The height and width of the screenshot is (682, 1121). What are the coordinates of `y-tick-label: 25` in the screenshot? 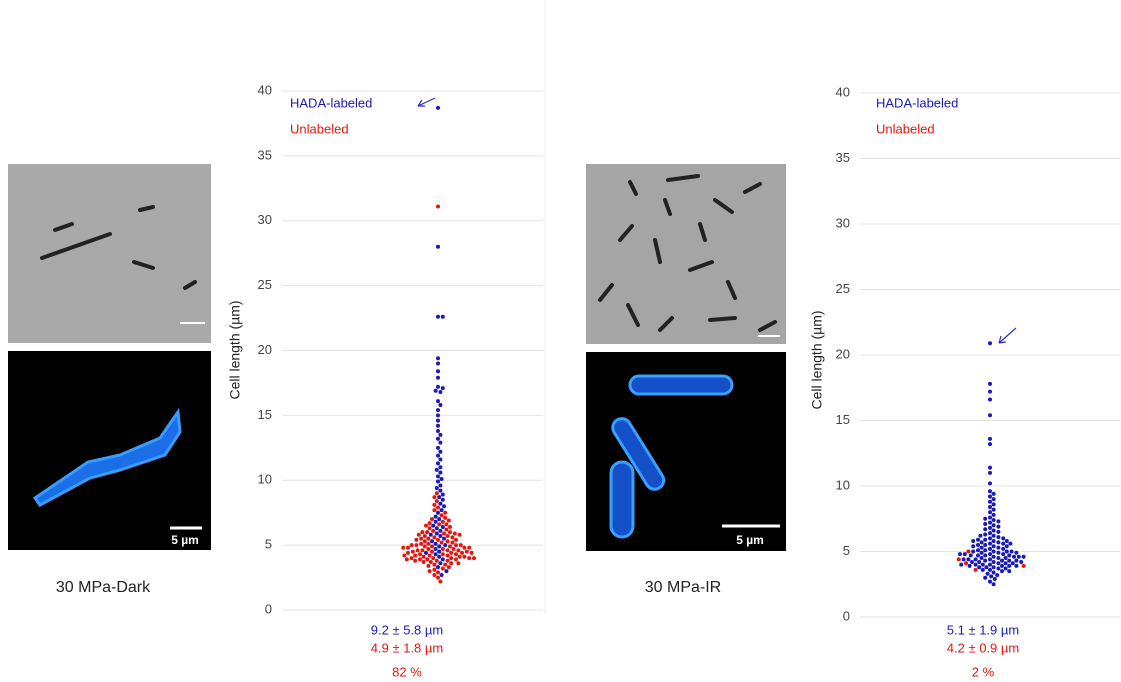 It's located at (265, 284).